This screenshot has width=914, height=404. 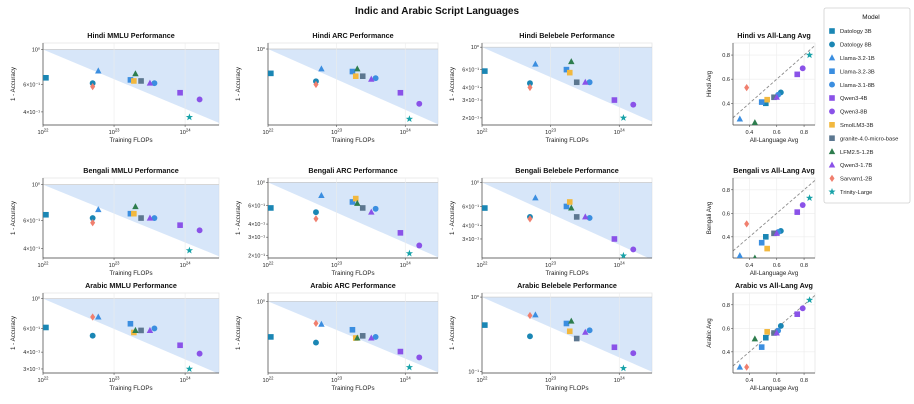 What do you see at coordinates (566, 35) in the screenshot?
I see `chart-title: Hindi Belebele Performance` at bounding box center [566, 35].